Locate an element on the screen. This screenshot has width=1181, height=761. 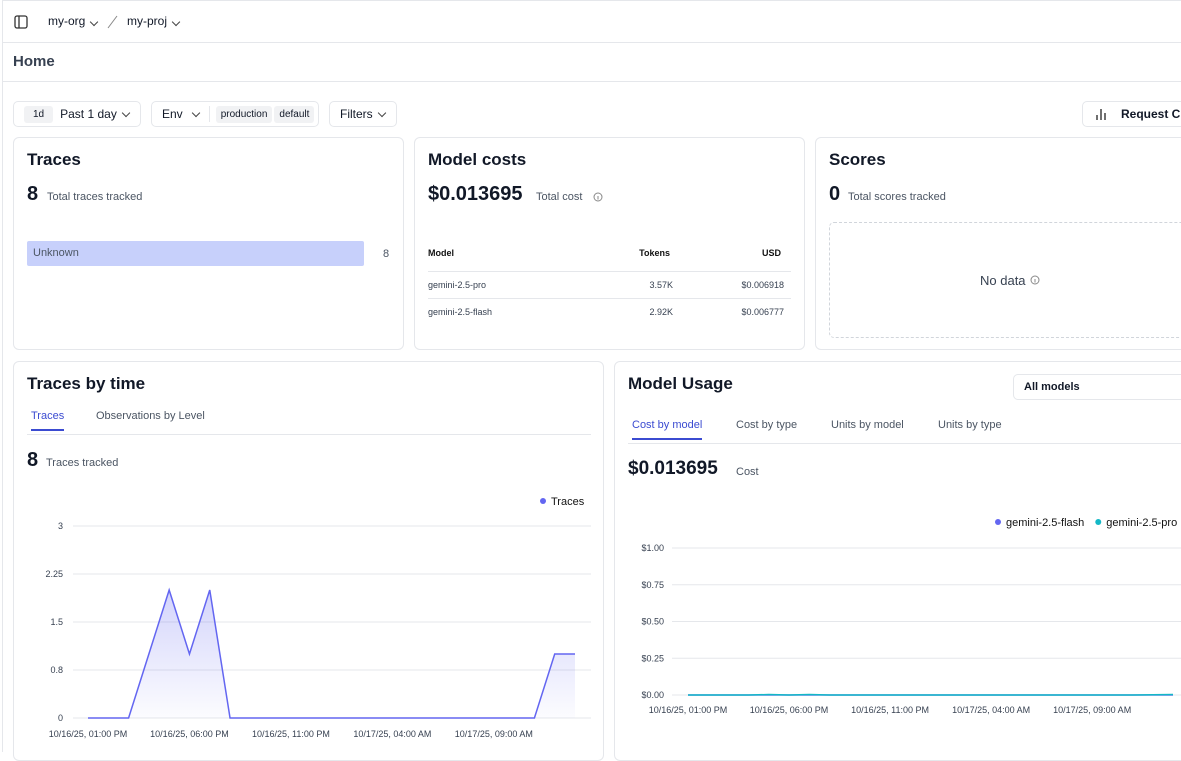
chart-icon is located at coordinates (1102, 114).